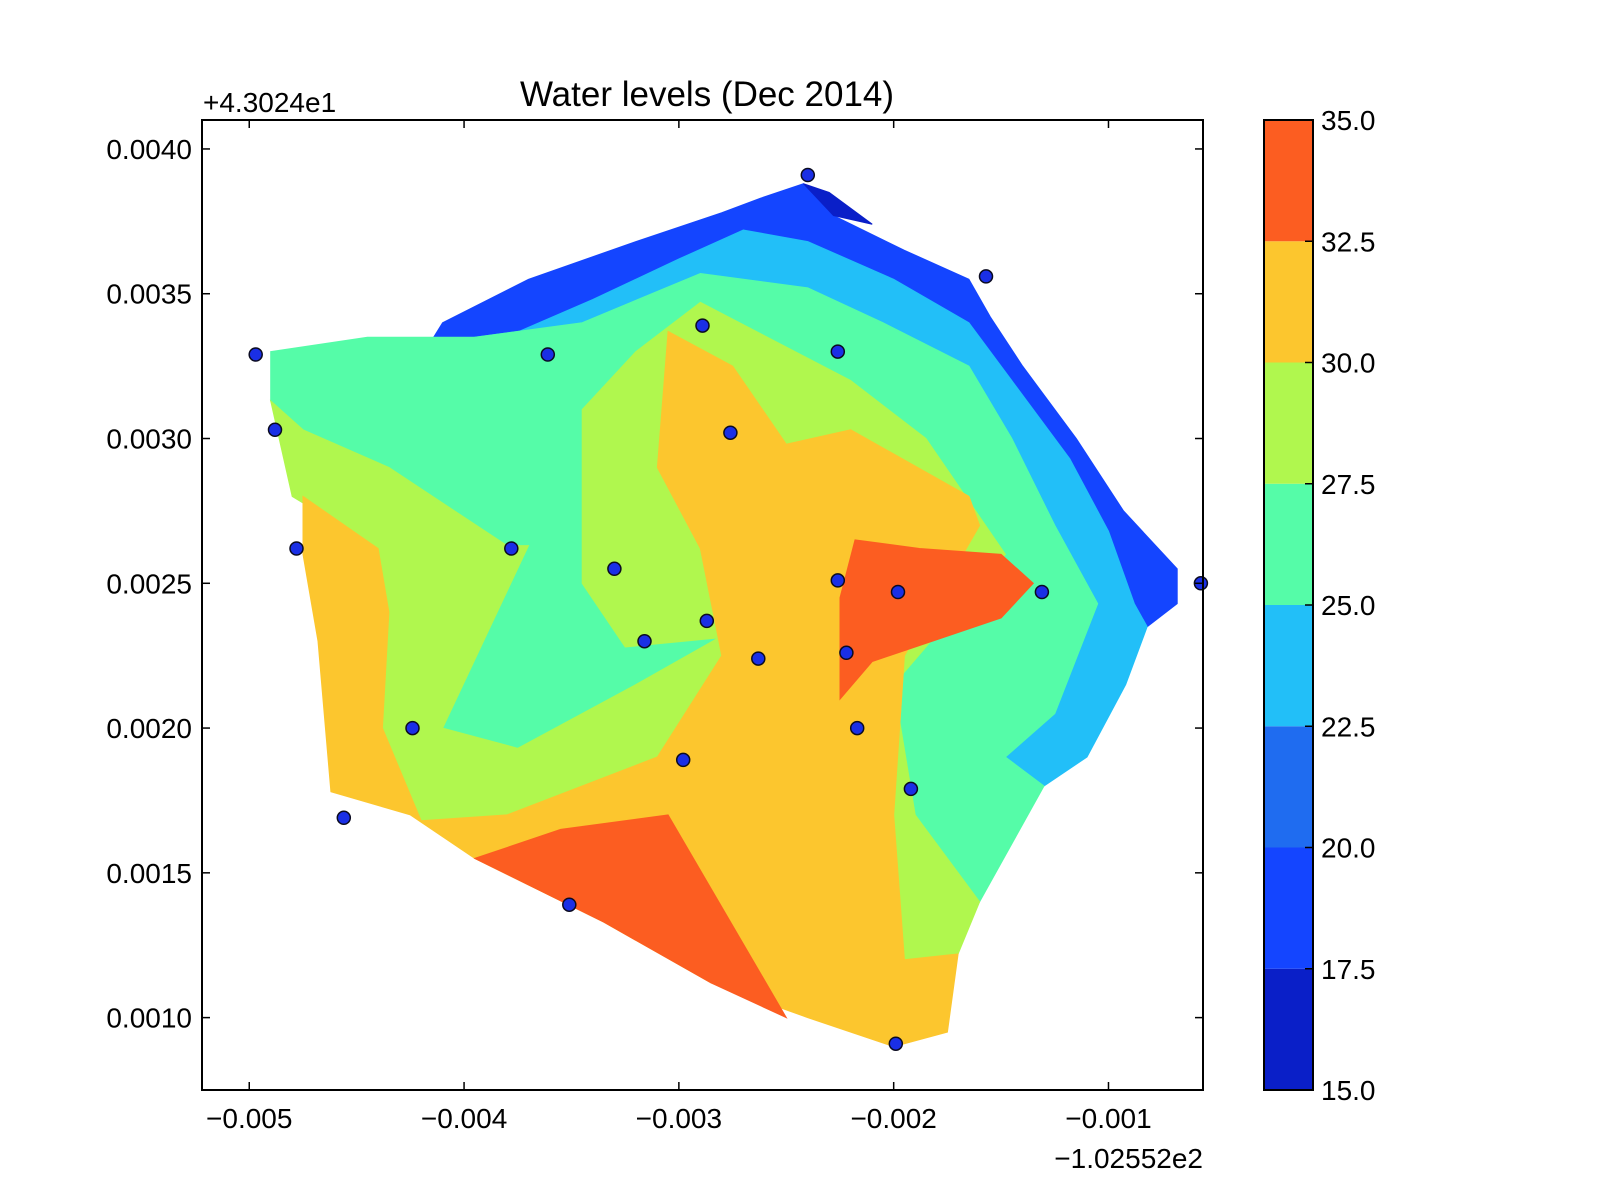  What do you see at coordinates (1288, 787) in the screenshot?
I see `colorbar-band-20-22.5` at bounding box center [1288, 787].